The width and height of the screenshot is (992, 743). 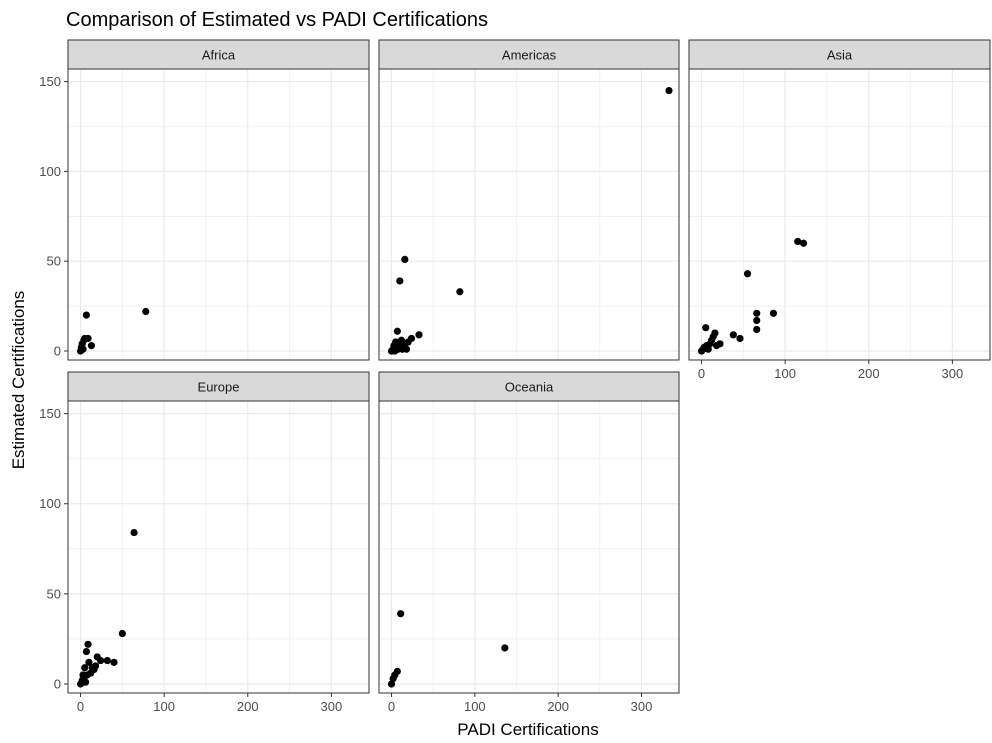 I want to click on facet-panel-africa: Africa 0 50 100 150, so click(x=204, y=200).